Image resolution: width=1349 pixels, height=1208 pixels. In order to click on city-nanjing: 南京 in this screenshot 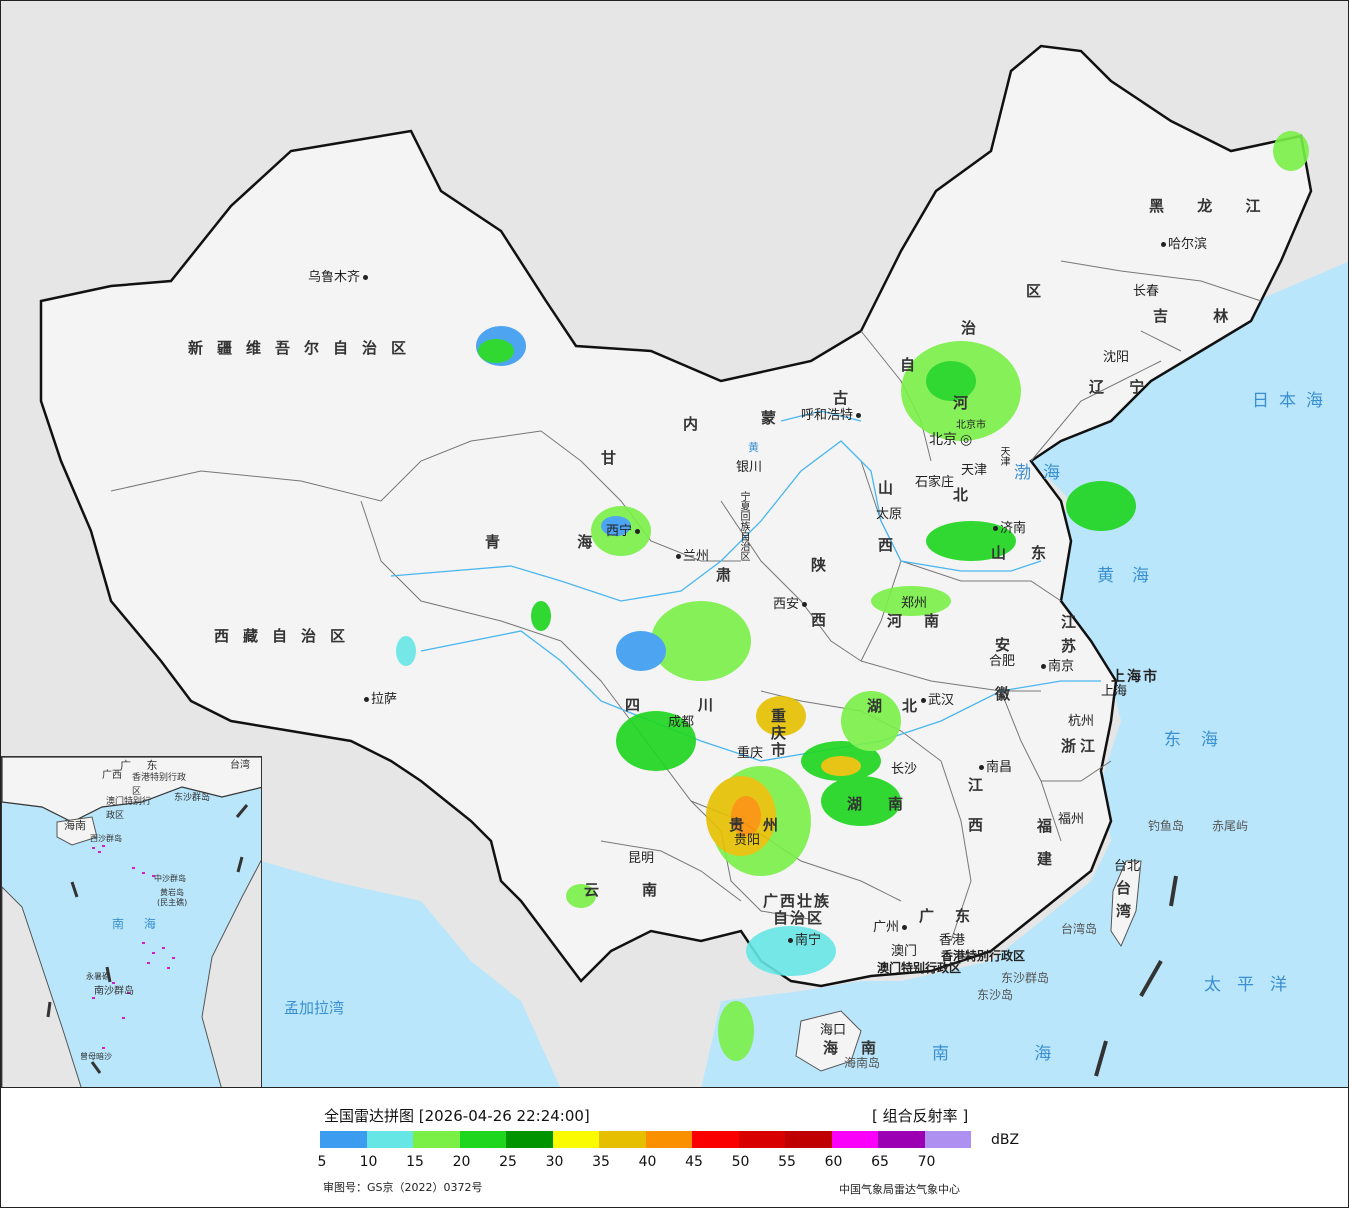, I will do `click(1057, 667)`.